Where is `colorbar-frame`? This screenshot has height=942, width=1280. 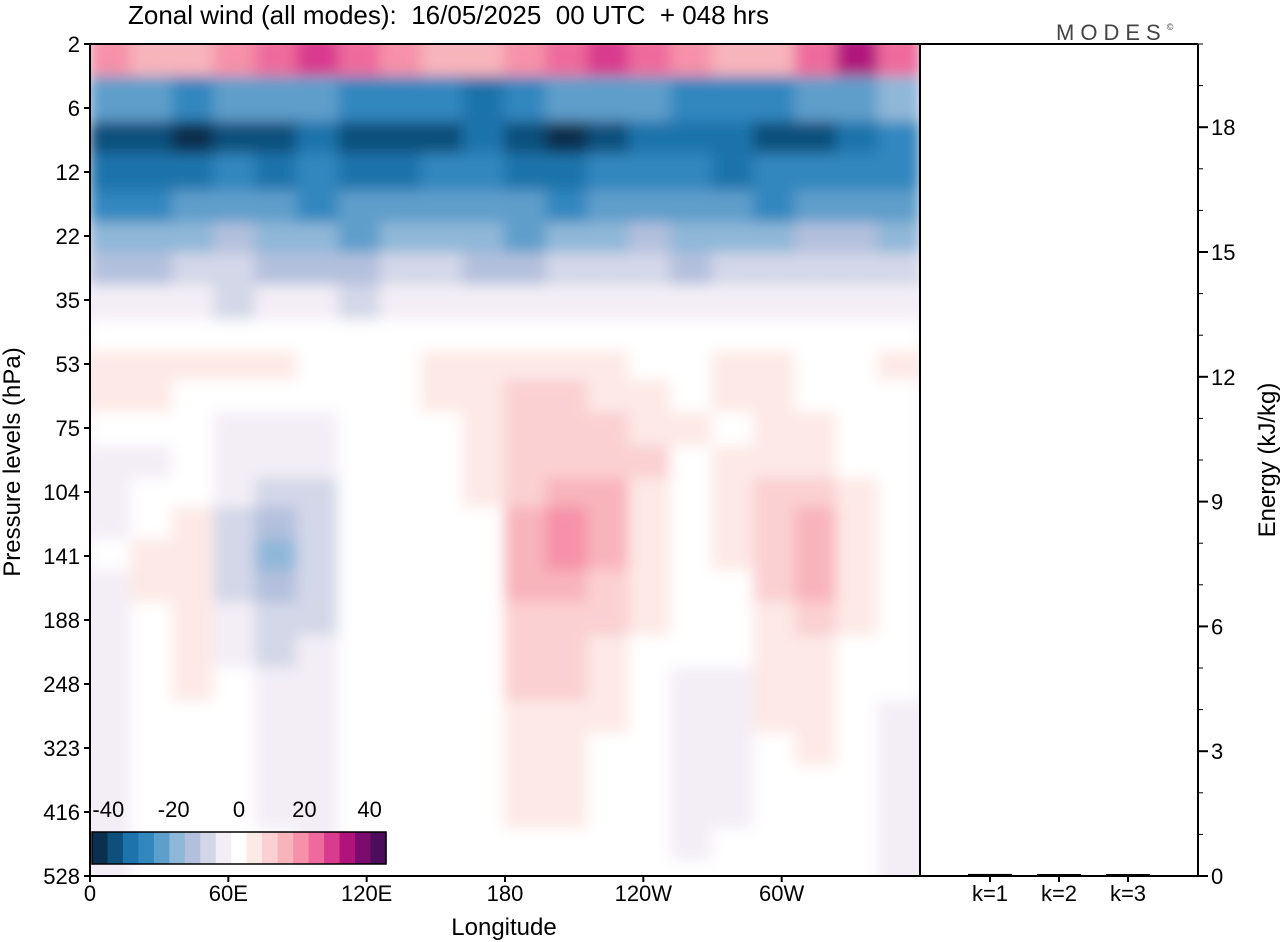 colorbar-frame is located at coordinates (239, 848).